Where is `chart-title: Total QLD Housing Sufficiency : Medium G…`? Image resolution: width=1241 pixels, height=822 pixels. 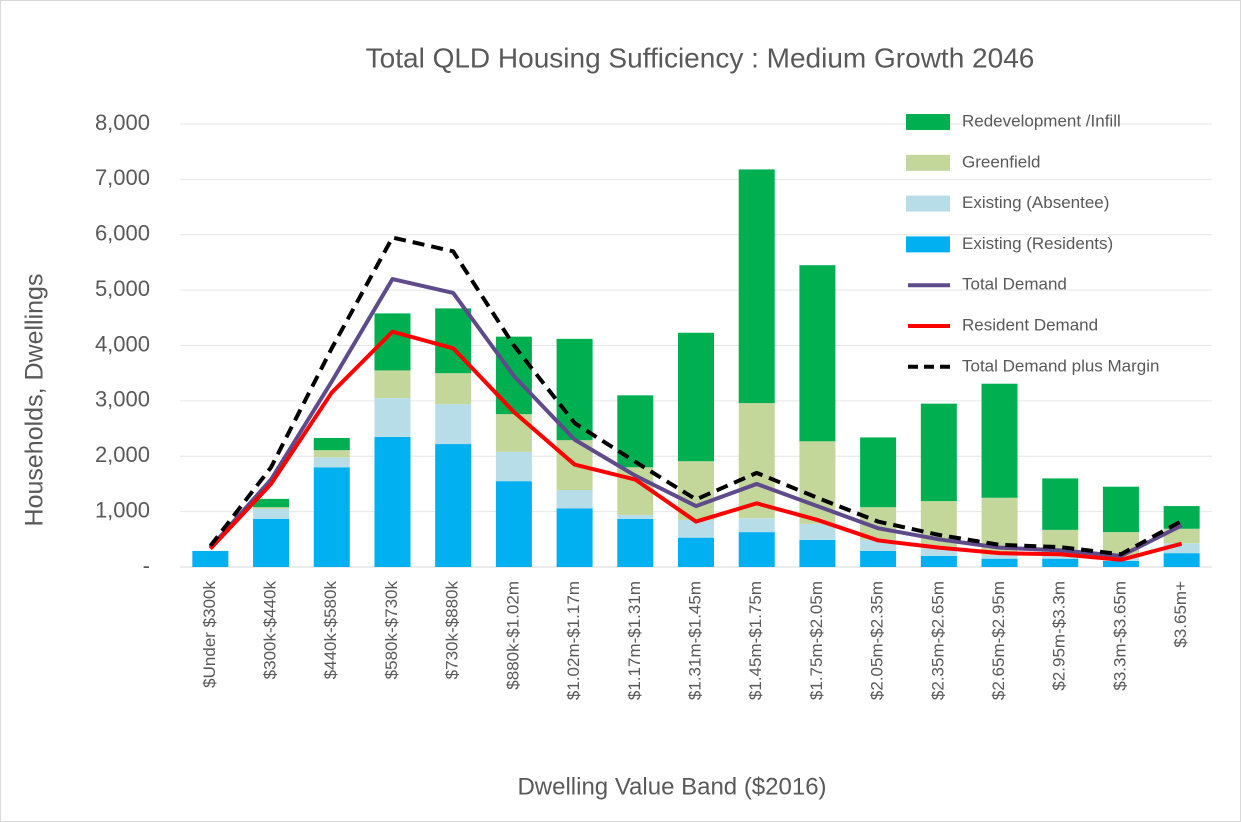 chart-title: Total QLD Housing Sufficiency : Medium G… is located at coordinates (700, 57).